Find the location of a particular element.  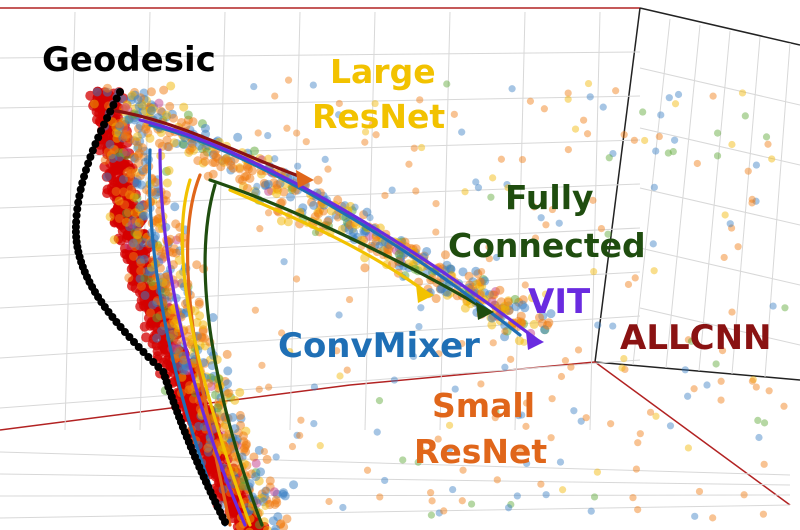

series-label-fully-connected-1: Fully is located at coordinates (549, 197).